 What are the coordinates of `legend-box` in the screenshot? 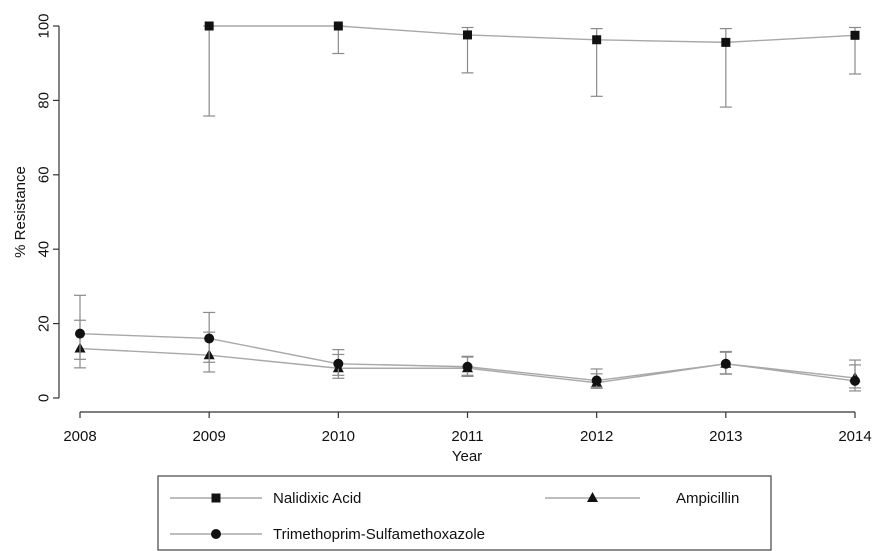 It's located at (464, 513).